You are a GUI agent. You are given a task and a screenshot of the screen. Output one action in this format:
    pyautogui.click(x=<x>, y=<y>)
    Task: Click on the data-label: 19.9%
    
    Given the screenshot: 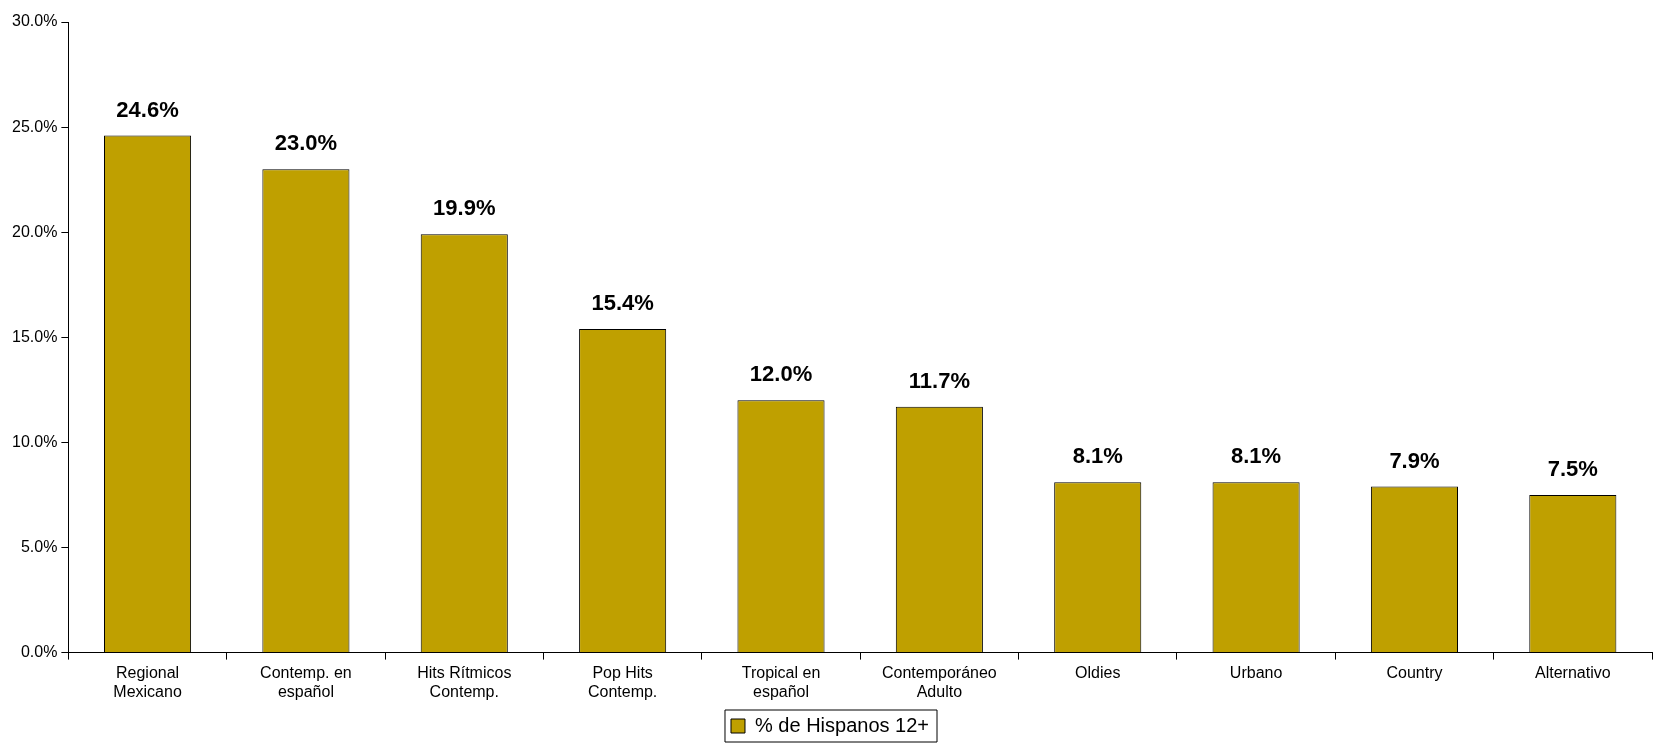 What is the action you would take?
    pyautogui.click(x=464, y=208)
    